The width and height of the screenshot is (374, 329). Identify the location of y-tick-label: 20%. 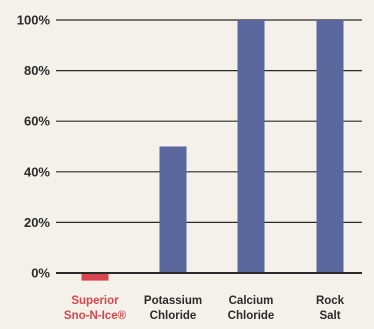
(37, 222).